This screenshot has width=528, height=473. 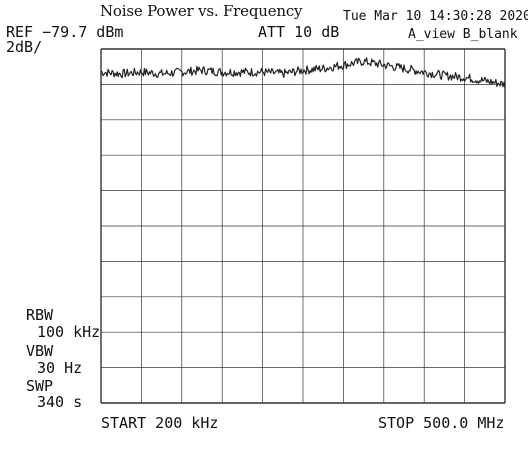 What do you see at coordinates (299, 32) in the screenshot?
I see `attenuation: ATT 10 dB` at bounding box center [299, 32].